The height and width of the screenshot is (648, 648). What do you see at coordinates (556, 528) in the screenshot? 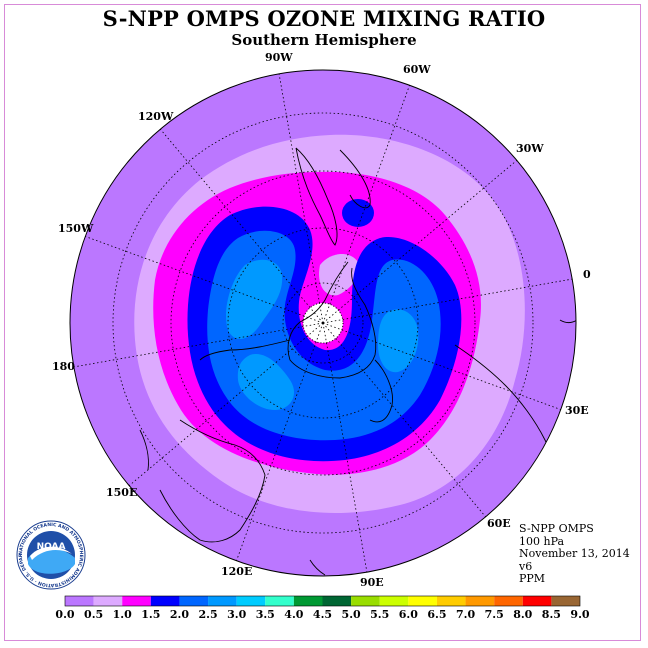
I see `info-instrument: S-NPP OMPS` at bounding box center [556, 528].